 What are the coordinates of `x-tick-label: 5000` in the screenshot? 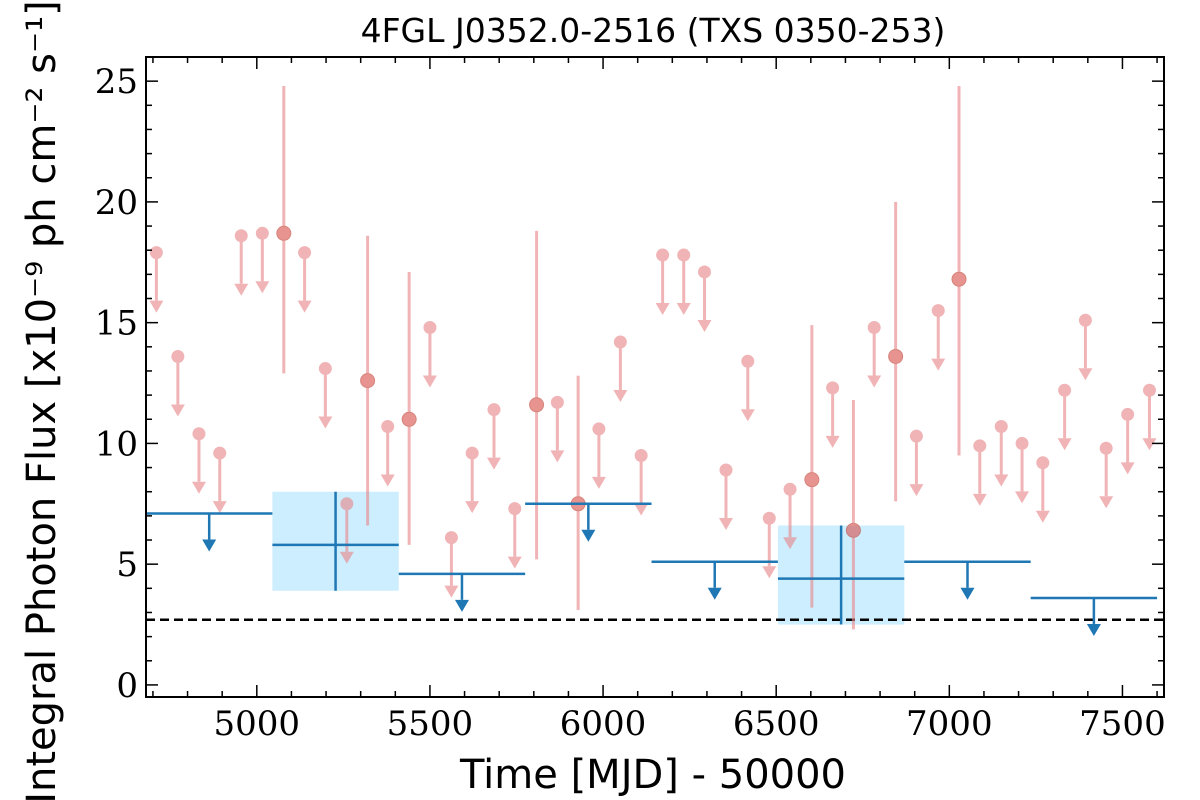 It's located at (257, 724).